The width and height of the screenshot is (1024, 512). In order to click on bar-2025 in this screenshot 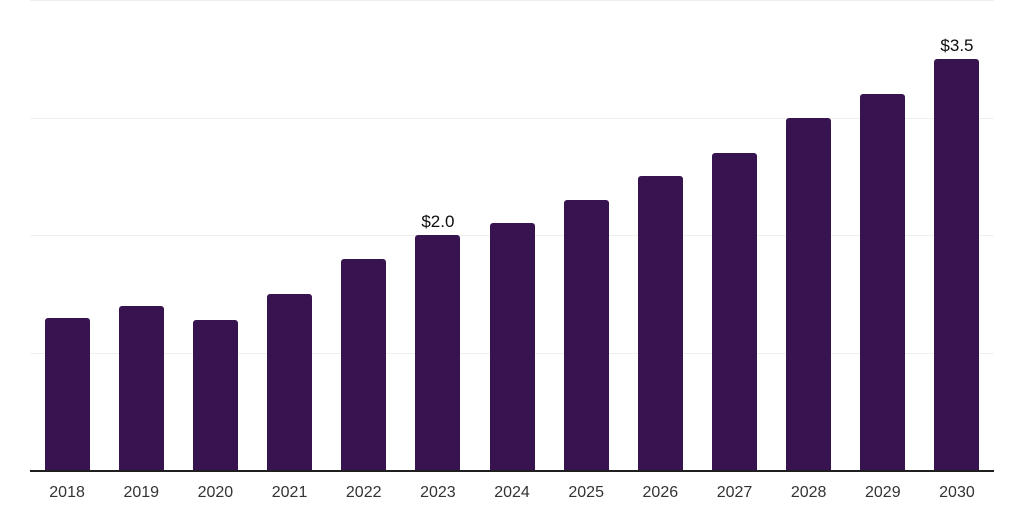, I will do `click(586, 334)`.